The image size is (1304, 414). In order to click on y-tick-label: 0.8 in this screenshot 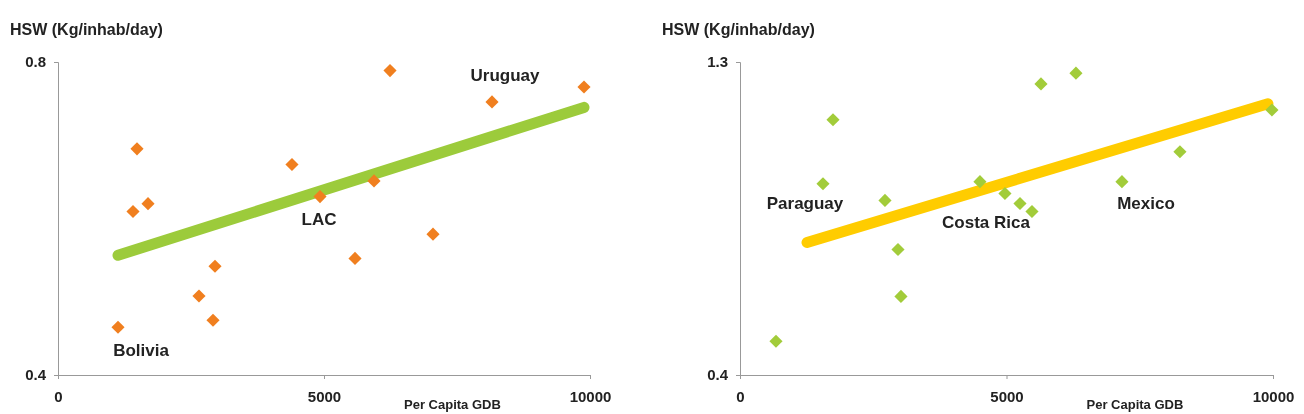, I will do `click(35, 62)`.